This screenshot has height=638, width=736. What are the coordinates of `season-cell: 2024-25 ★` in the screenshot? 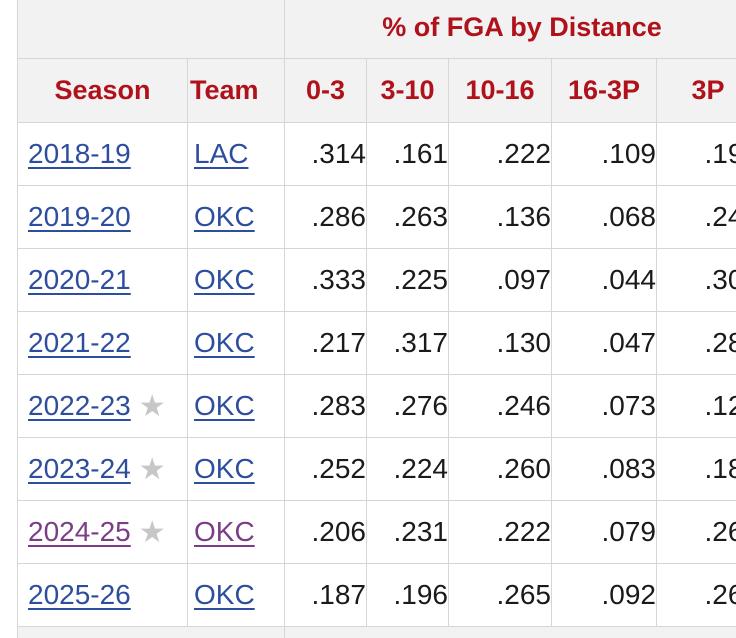 It's located at (102, 532).